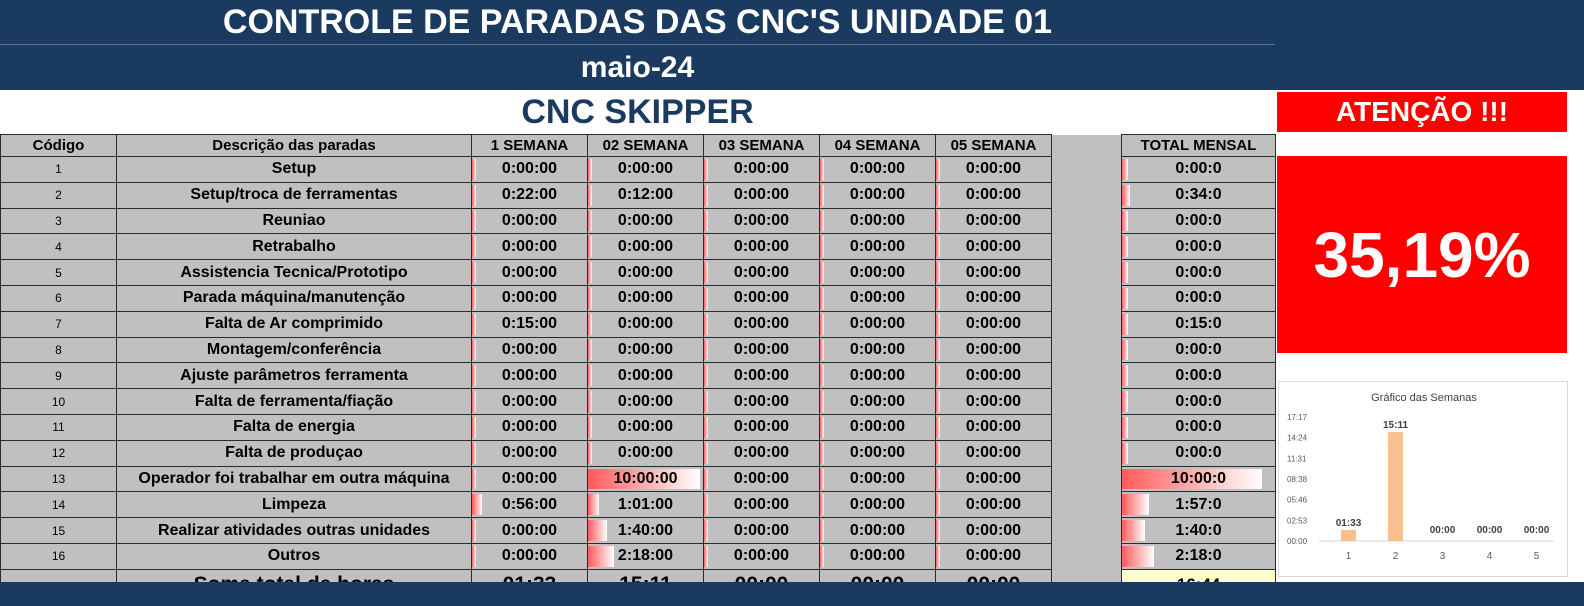 This screenshot has width=1584, height=606. Describe the element at coordinates (294, 221) in the screenshot. I see `row-description: Reuniao` at that location.